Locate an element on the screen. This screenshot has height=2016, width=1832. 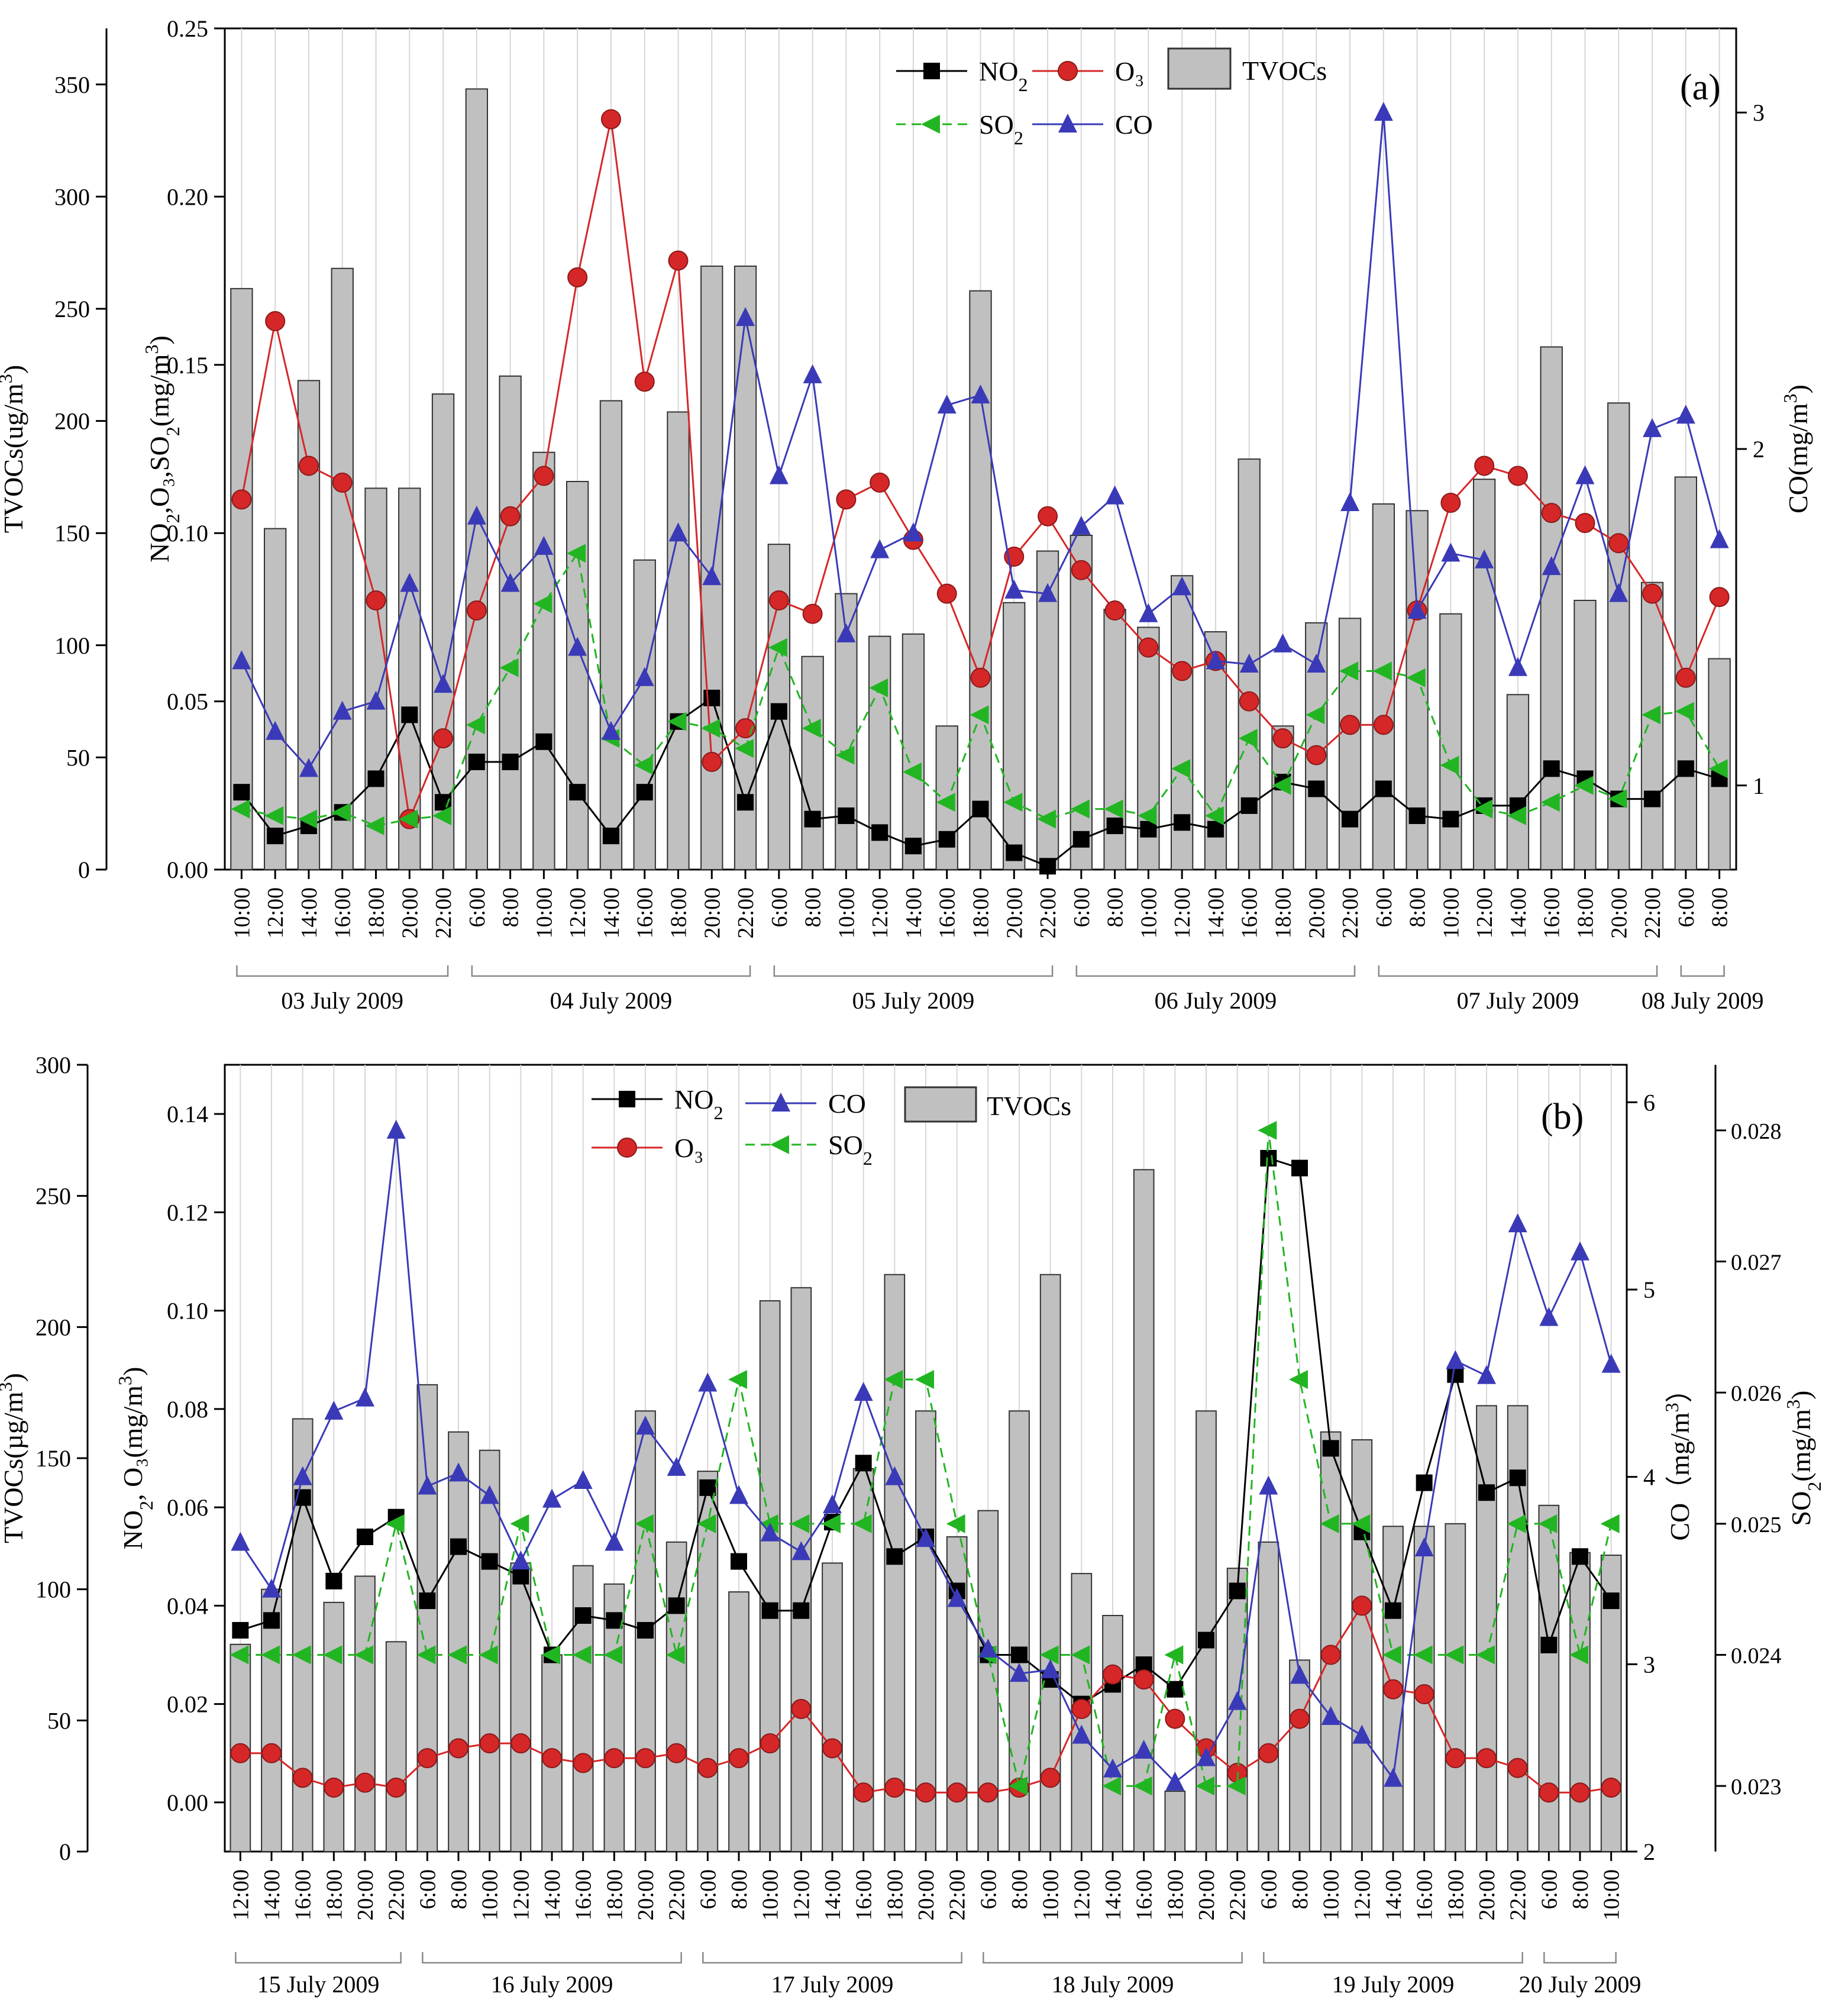
gas-tick-label: 0.10 is located at coordinates (187, 533).